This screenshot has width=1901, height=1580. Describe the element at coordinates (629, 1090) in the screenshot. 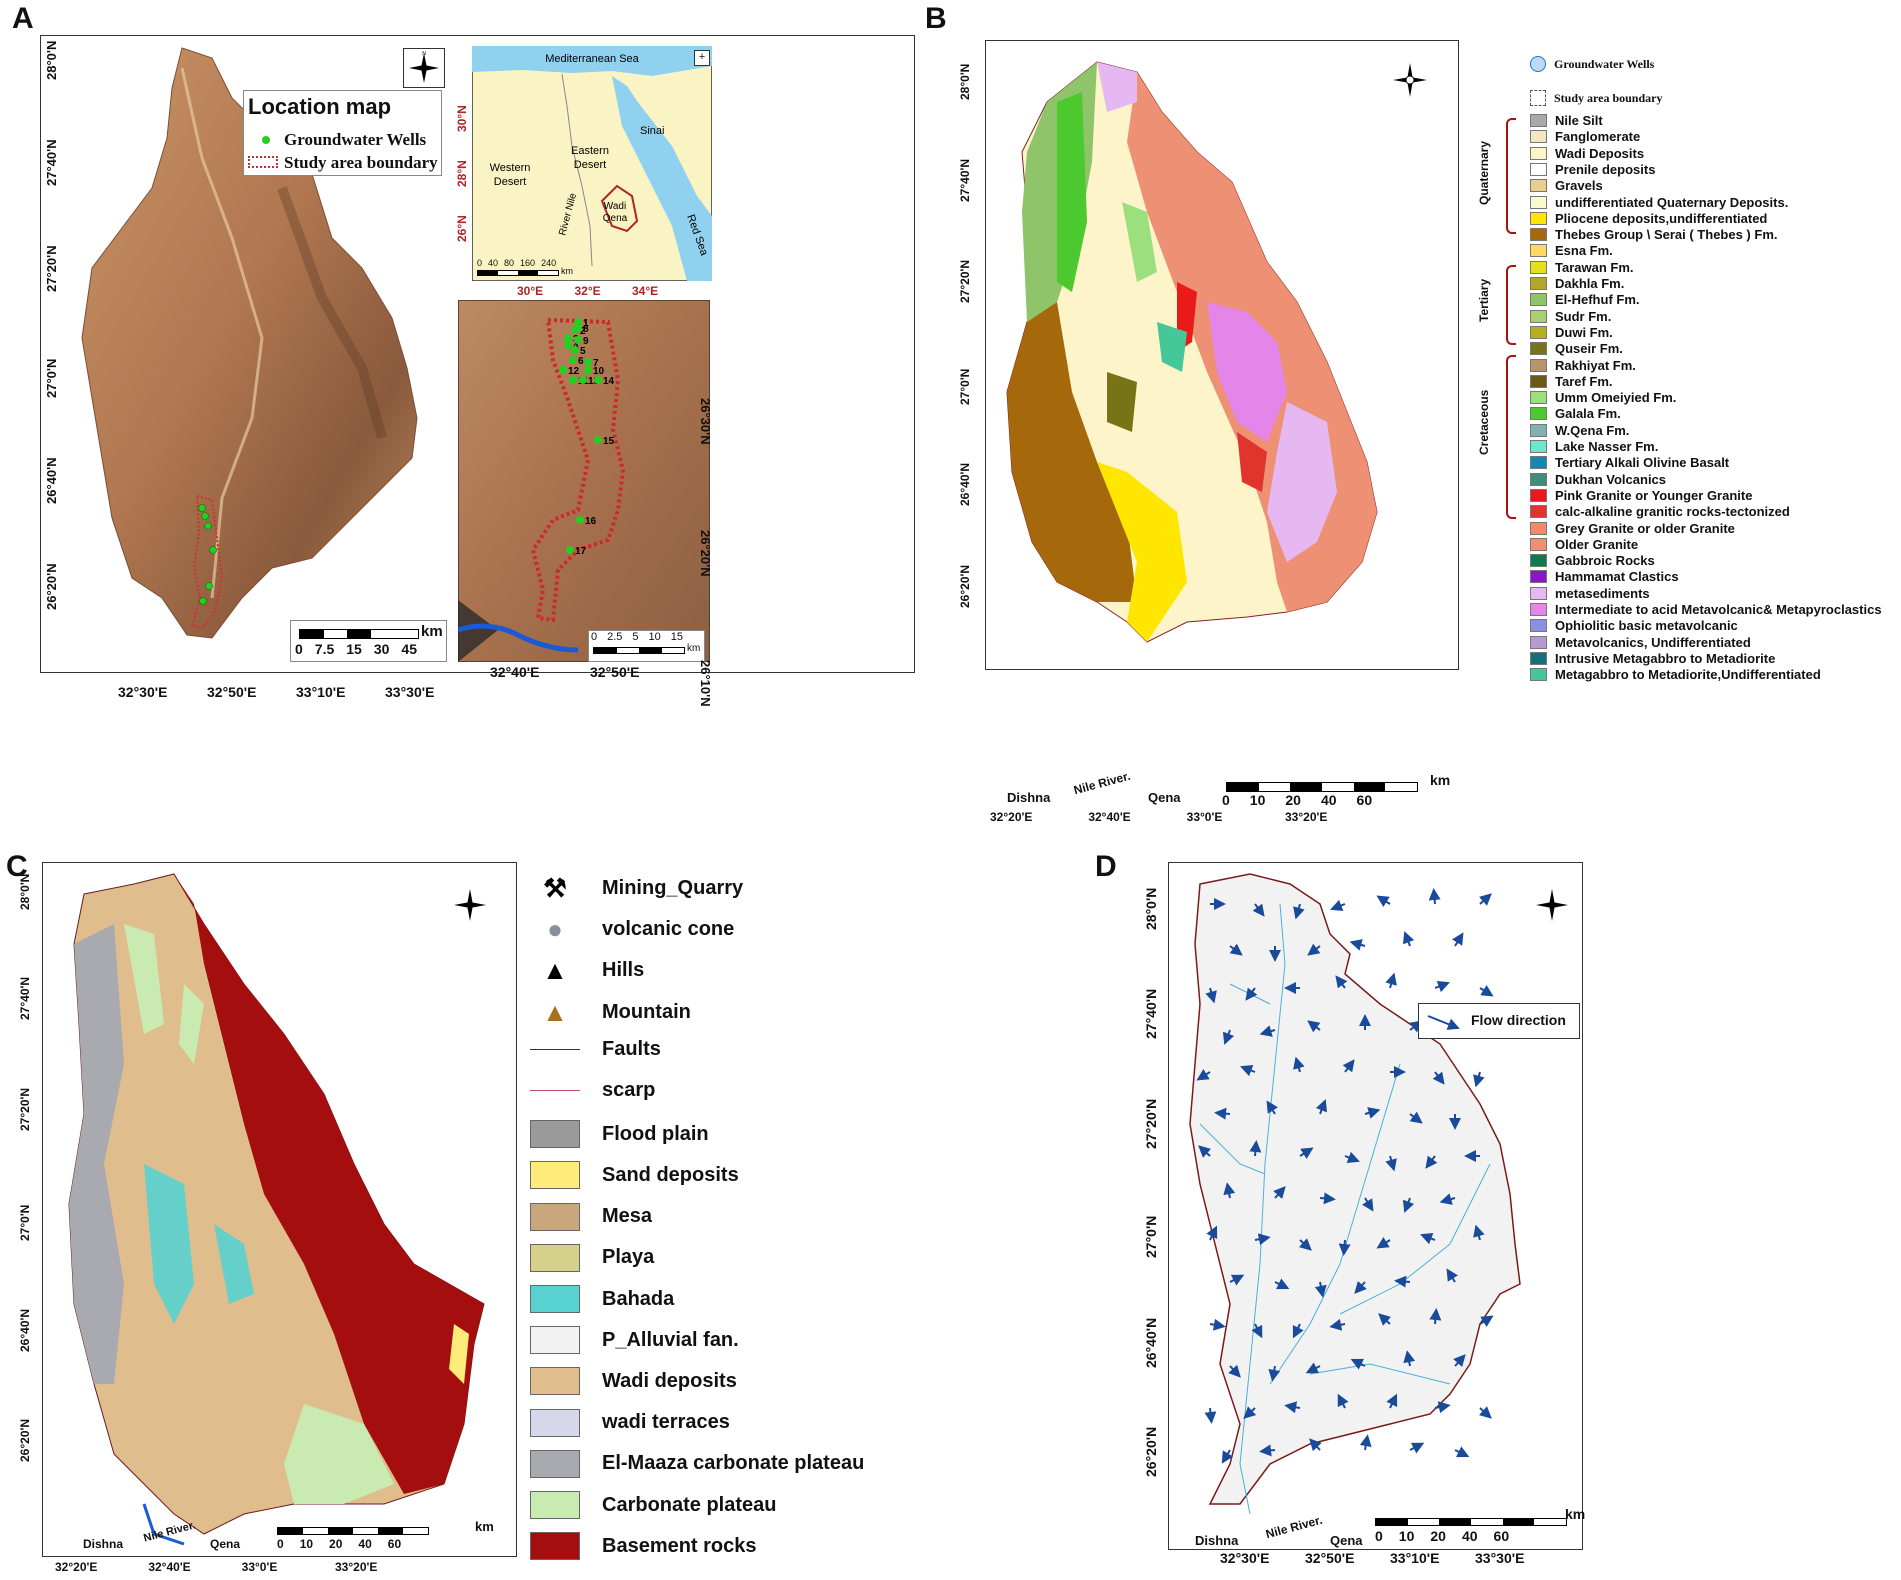

I see `legend-label: scarp` at that location.